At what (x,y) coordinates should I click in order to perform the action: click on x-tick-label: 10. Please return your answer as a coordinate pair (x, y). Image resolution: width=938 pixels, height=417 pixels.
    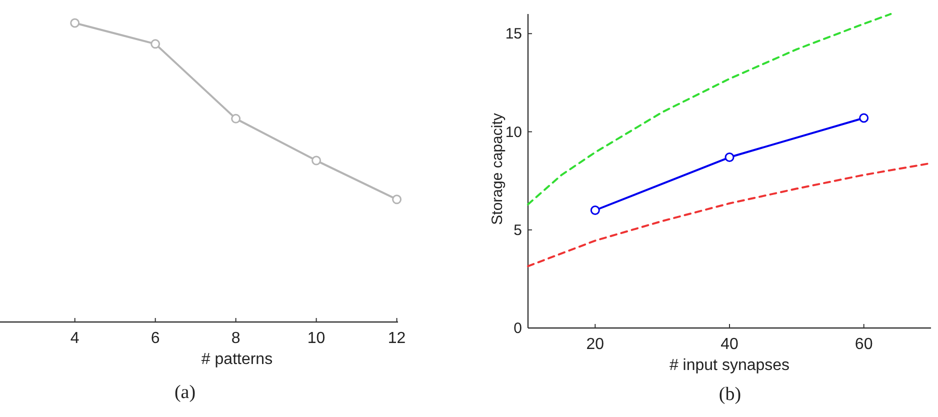
    Looking at the image, I should click on (316, 338).